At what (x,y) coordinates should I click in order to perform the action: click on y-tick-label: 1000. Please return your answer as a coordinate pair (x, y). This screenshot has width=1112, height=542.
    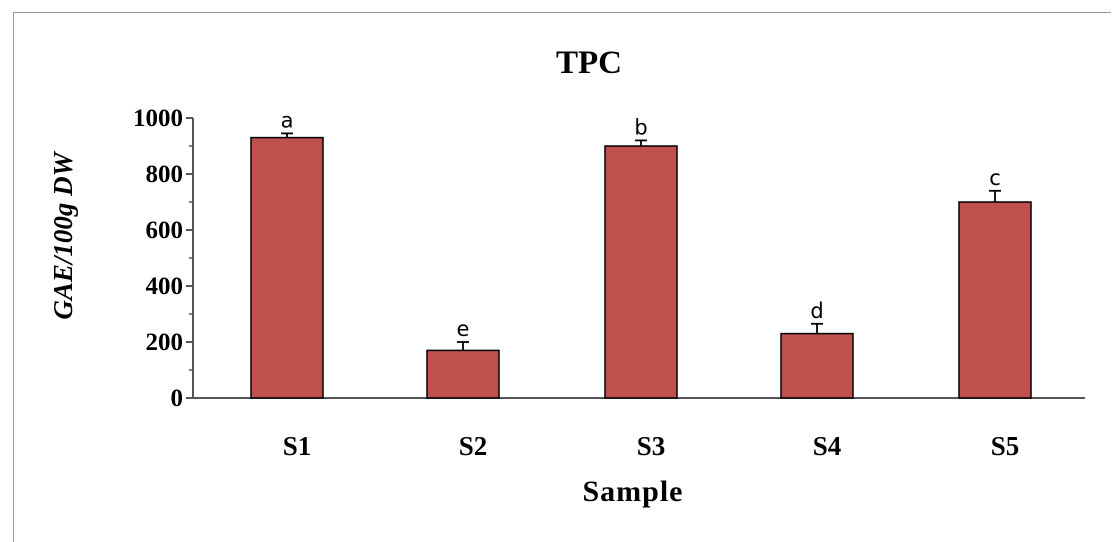
    Looking at the image, I should click on (158, 118).